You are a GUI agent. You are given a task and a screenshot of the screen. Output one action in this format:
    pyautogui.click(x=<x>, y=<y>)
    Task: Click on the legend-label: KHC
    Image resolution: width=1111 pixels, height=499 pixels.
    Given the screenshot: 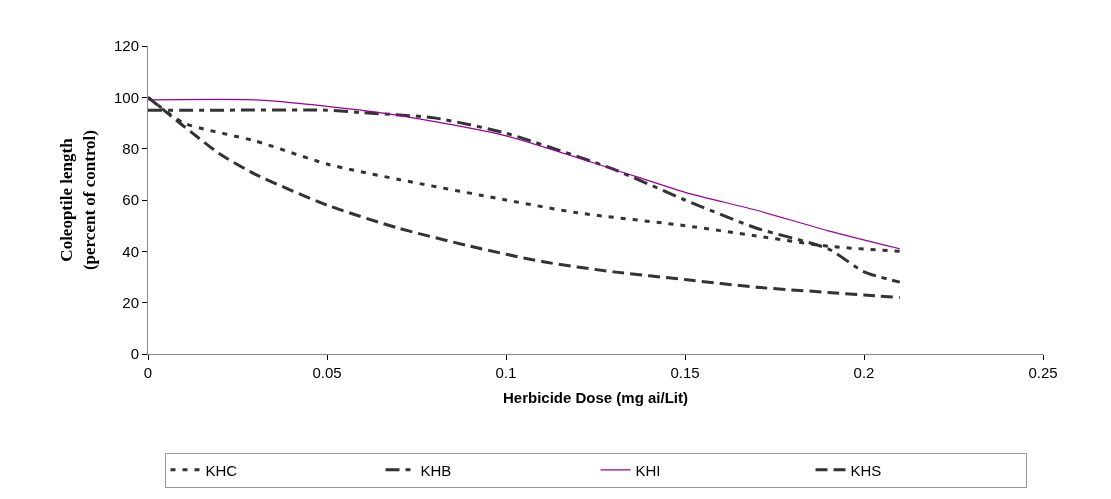 What is the action you would take?
    pyautogui.click(x=221, y=470)
    